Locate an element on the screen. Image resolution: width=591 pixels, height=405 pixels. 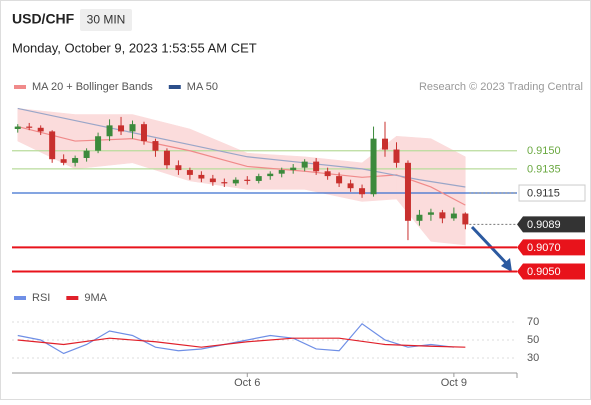
y-tick-label: 50 is located at coordinates (533, 340).